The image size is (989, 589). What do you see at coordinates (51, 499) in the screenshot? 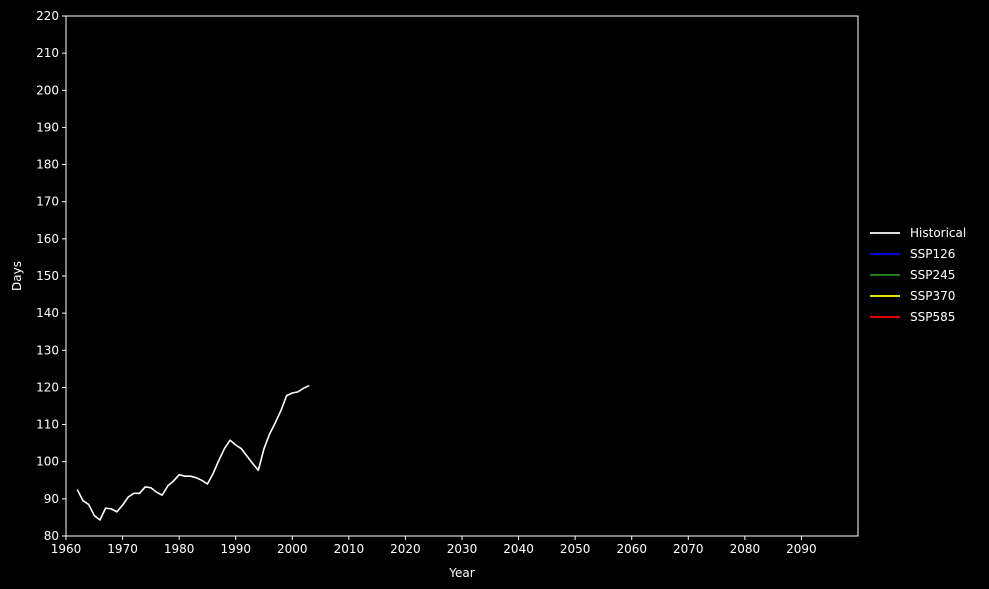
I see `y-tick-label: 90` at bounding box center [51, 499].